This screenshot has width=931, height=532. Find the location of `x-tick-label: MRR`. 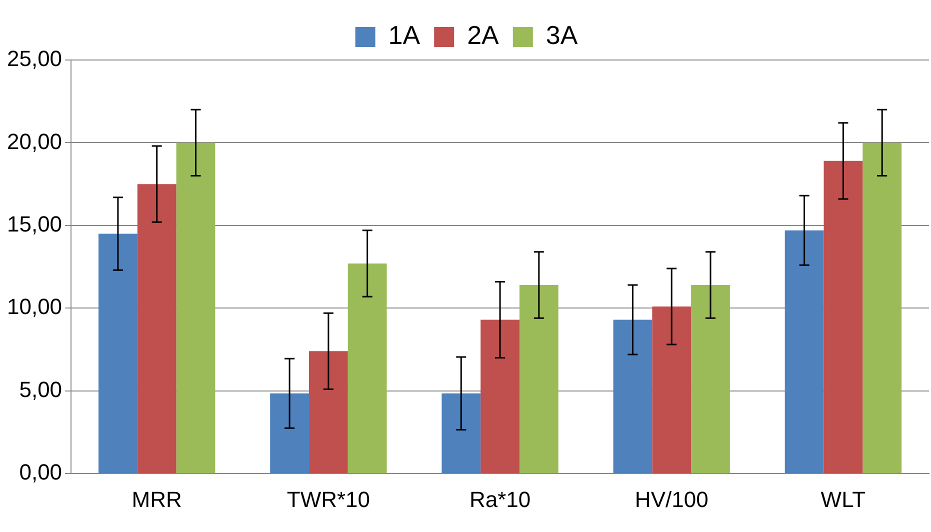

x-tick-label: MRR is located at coordinates (157, 499).